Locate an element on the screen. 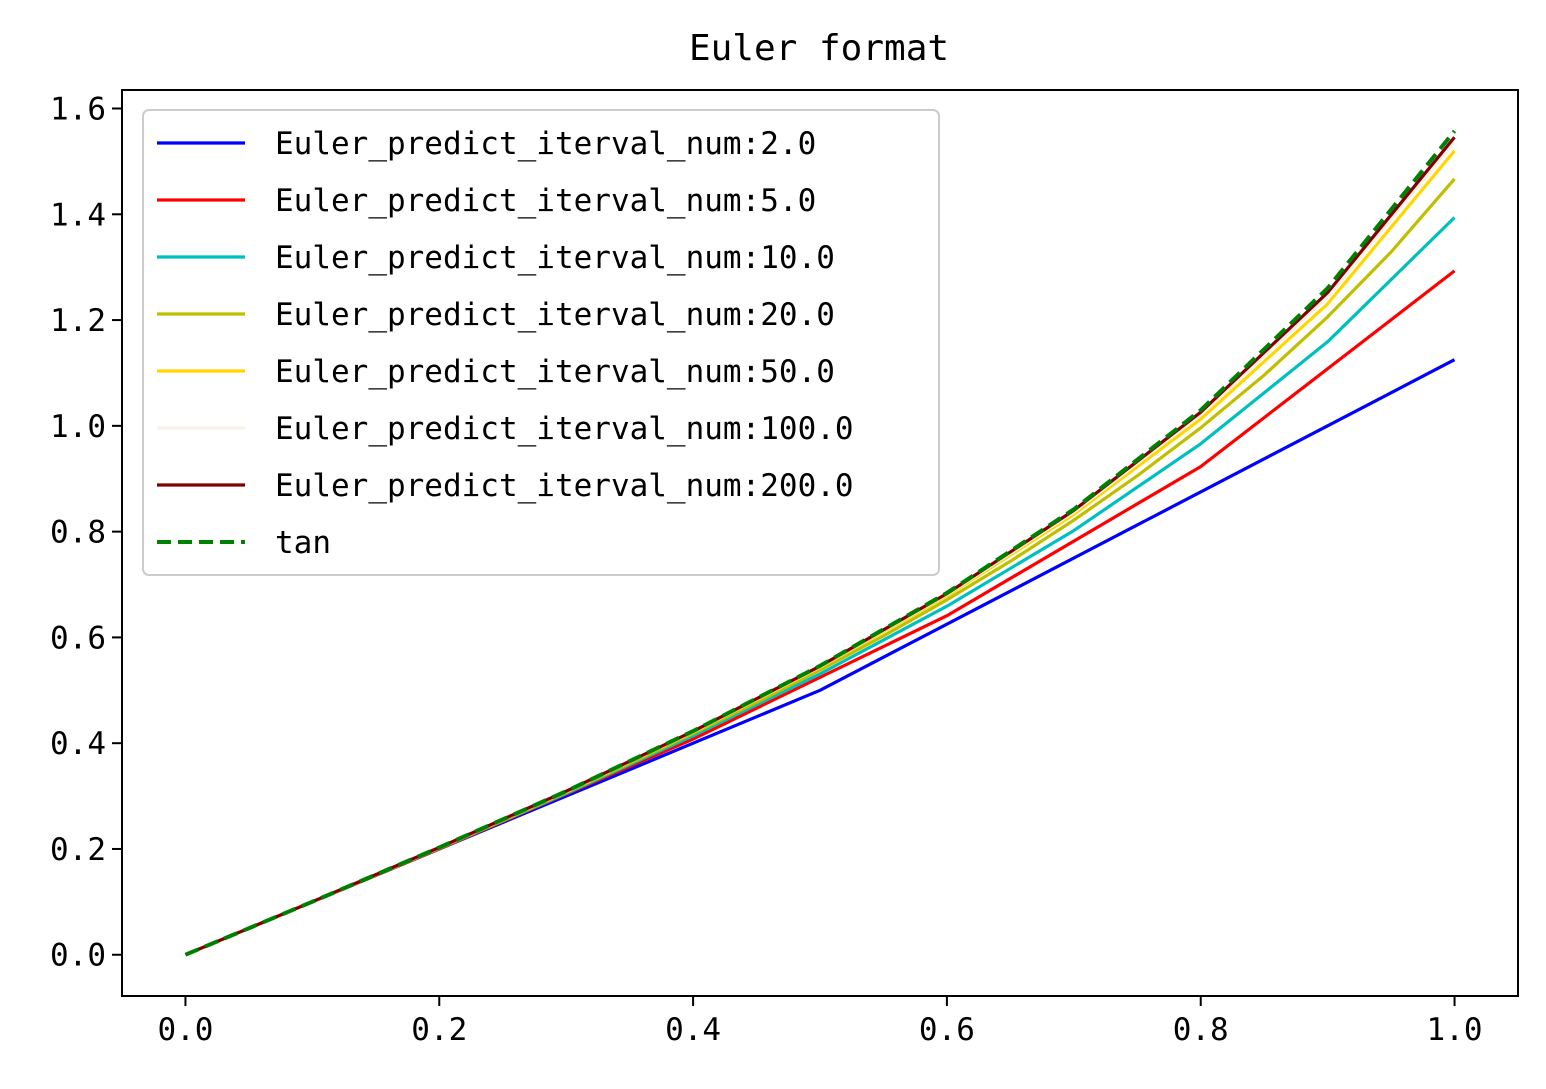 The width and height of the screenshot is (1546, 1089). y-tick-label: 0.2 is located at coordinates (78, 850).